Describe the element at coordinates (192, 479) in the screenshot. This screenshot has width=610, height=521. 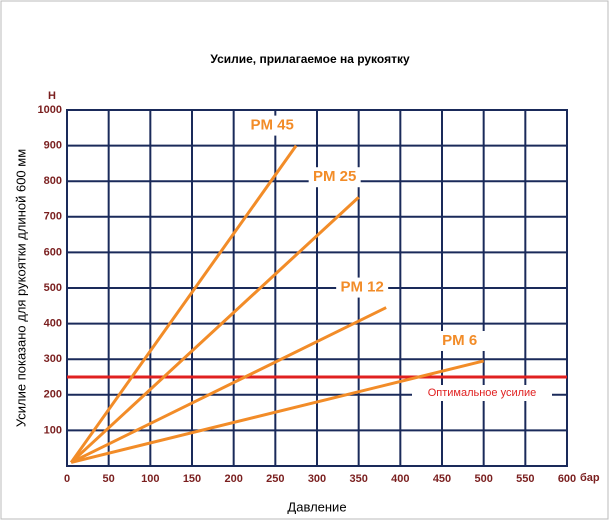
I see `x-tick-label: 150` at that location.